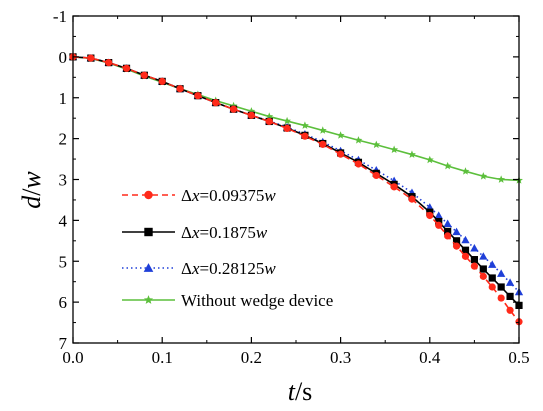 The width and height of the screenshot is (543, 411). Describe the element at coordinates (292, 391) in the screenshot. I see `x-axis-label-var: t` at that location.